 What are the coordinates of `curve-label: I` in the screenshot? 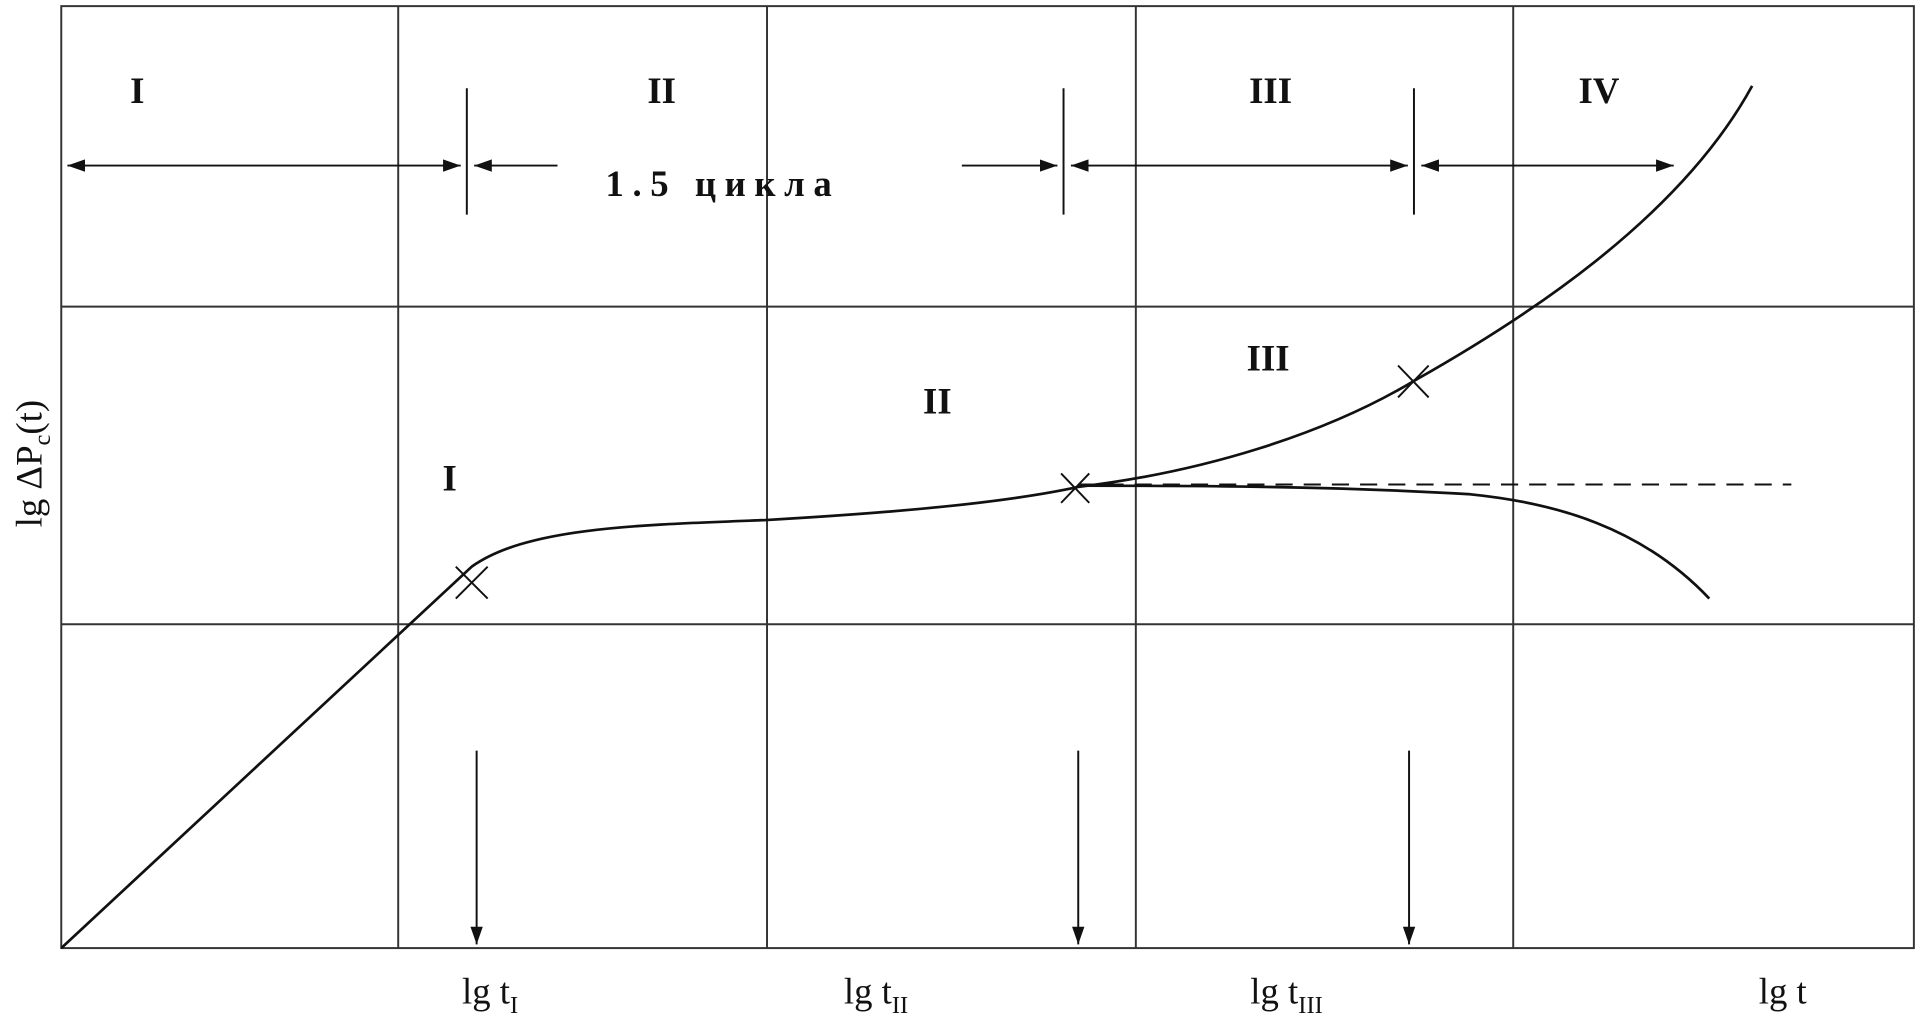 It's located at (450, 478).